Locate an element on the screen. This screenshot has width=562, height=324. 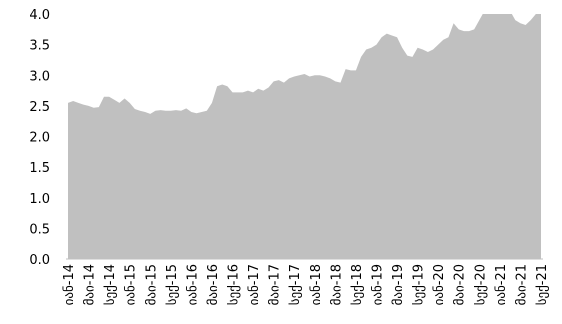
y-tick-label: 0.0 is located at coordinates (39, 260).